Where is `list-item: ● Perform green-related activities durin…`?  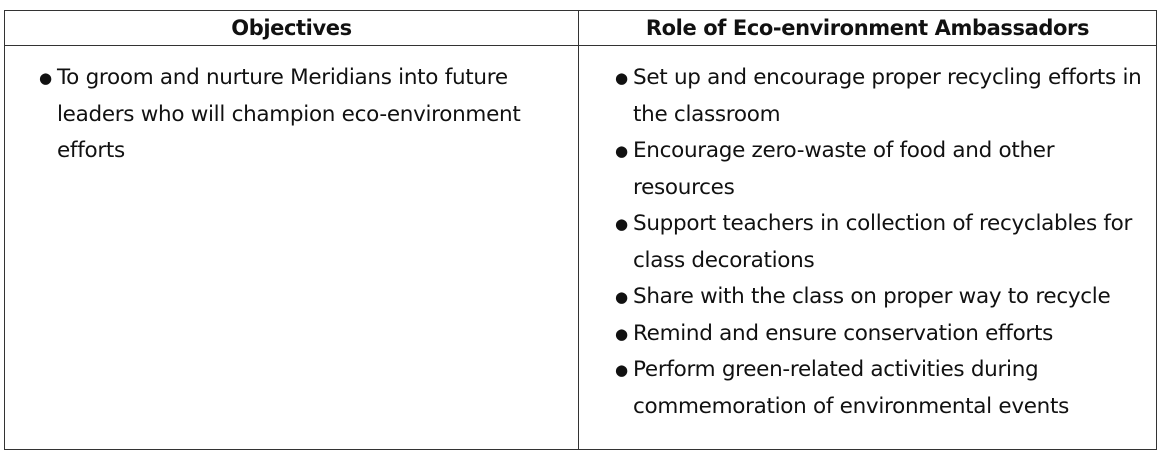 list-item: ● Perform green-related activities durin… is located at coordinates (883, 388).